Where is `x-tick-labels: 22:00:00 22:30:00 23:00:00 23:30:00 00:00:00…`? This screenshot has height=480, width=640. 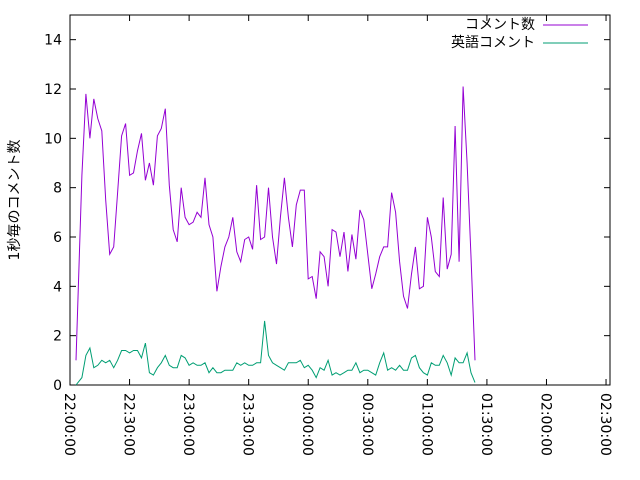 x-tick-labels: 22:00:00 22:30:00 23:00:00 23:30:00 00:00:00… is located at coordinates (337, 424).